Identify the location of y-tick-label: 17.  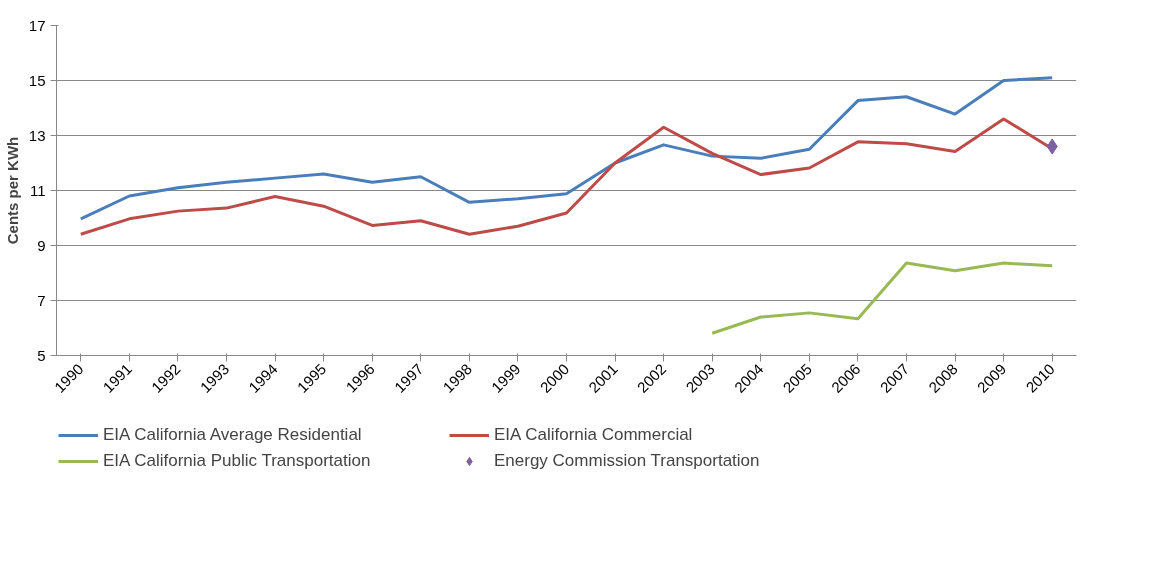
(37, 25).